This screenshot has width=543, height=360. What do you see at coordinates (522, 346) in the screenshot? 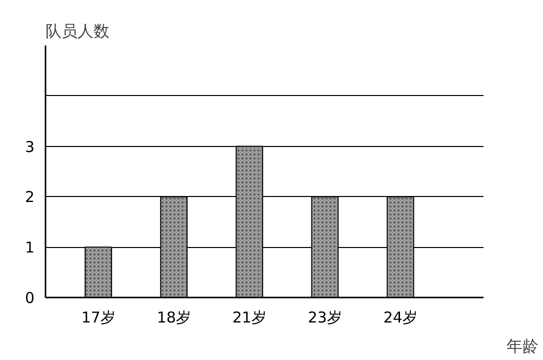
I see `x-axis-title: 年龄` at bounding box center [522, 346].